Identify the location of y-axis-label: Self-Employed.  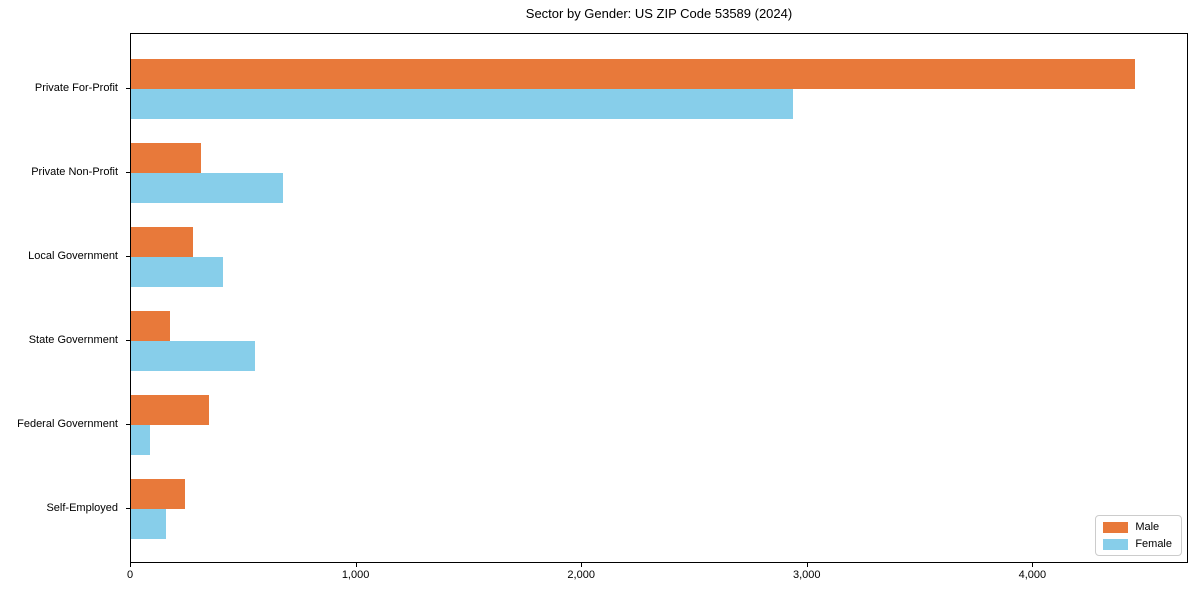
(82, 507).